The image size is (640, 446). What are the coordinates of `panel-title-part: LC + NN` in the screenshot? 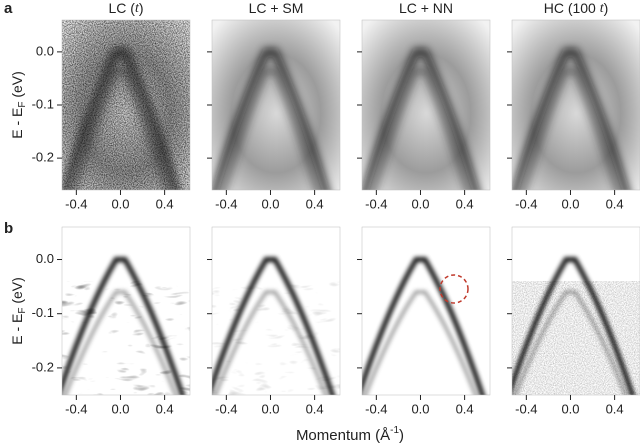 It's located at (426, 8).